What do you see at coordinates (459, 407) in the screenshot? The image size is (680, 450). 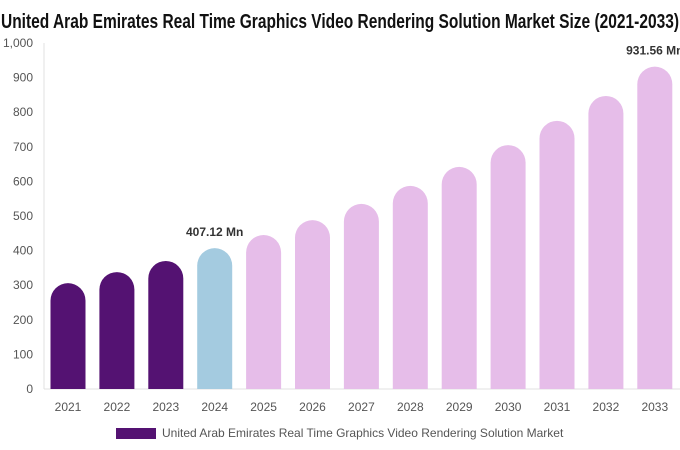 I see `x-tick-label: 2029` at bounding box center [459, 407].